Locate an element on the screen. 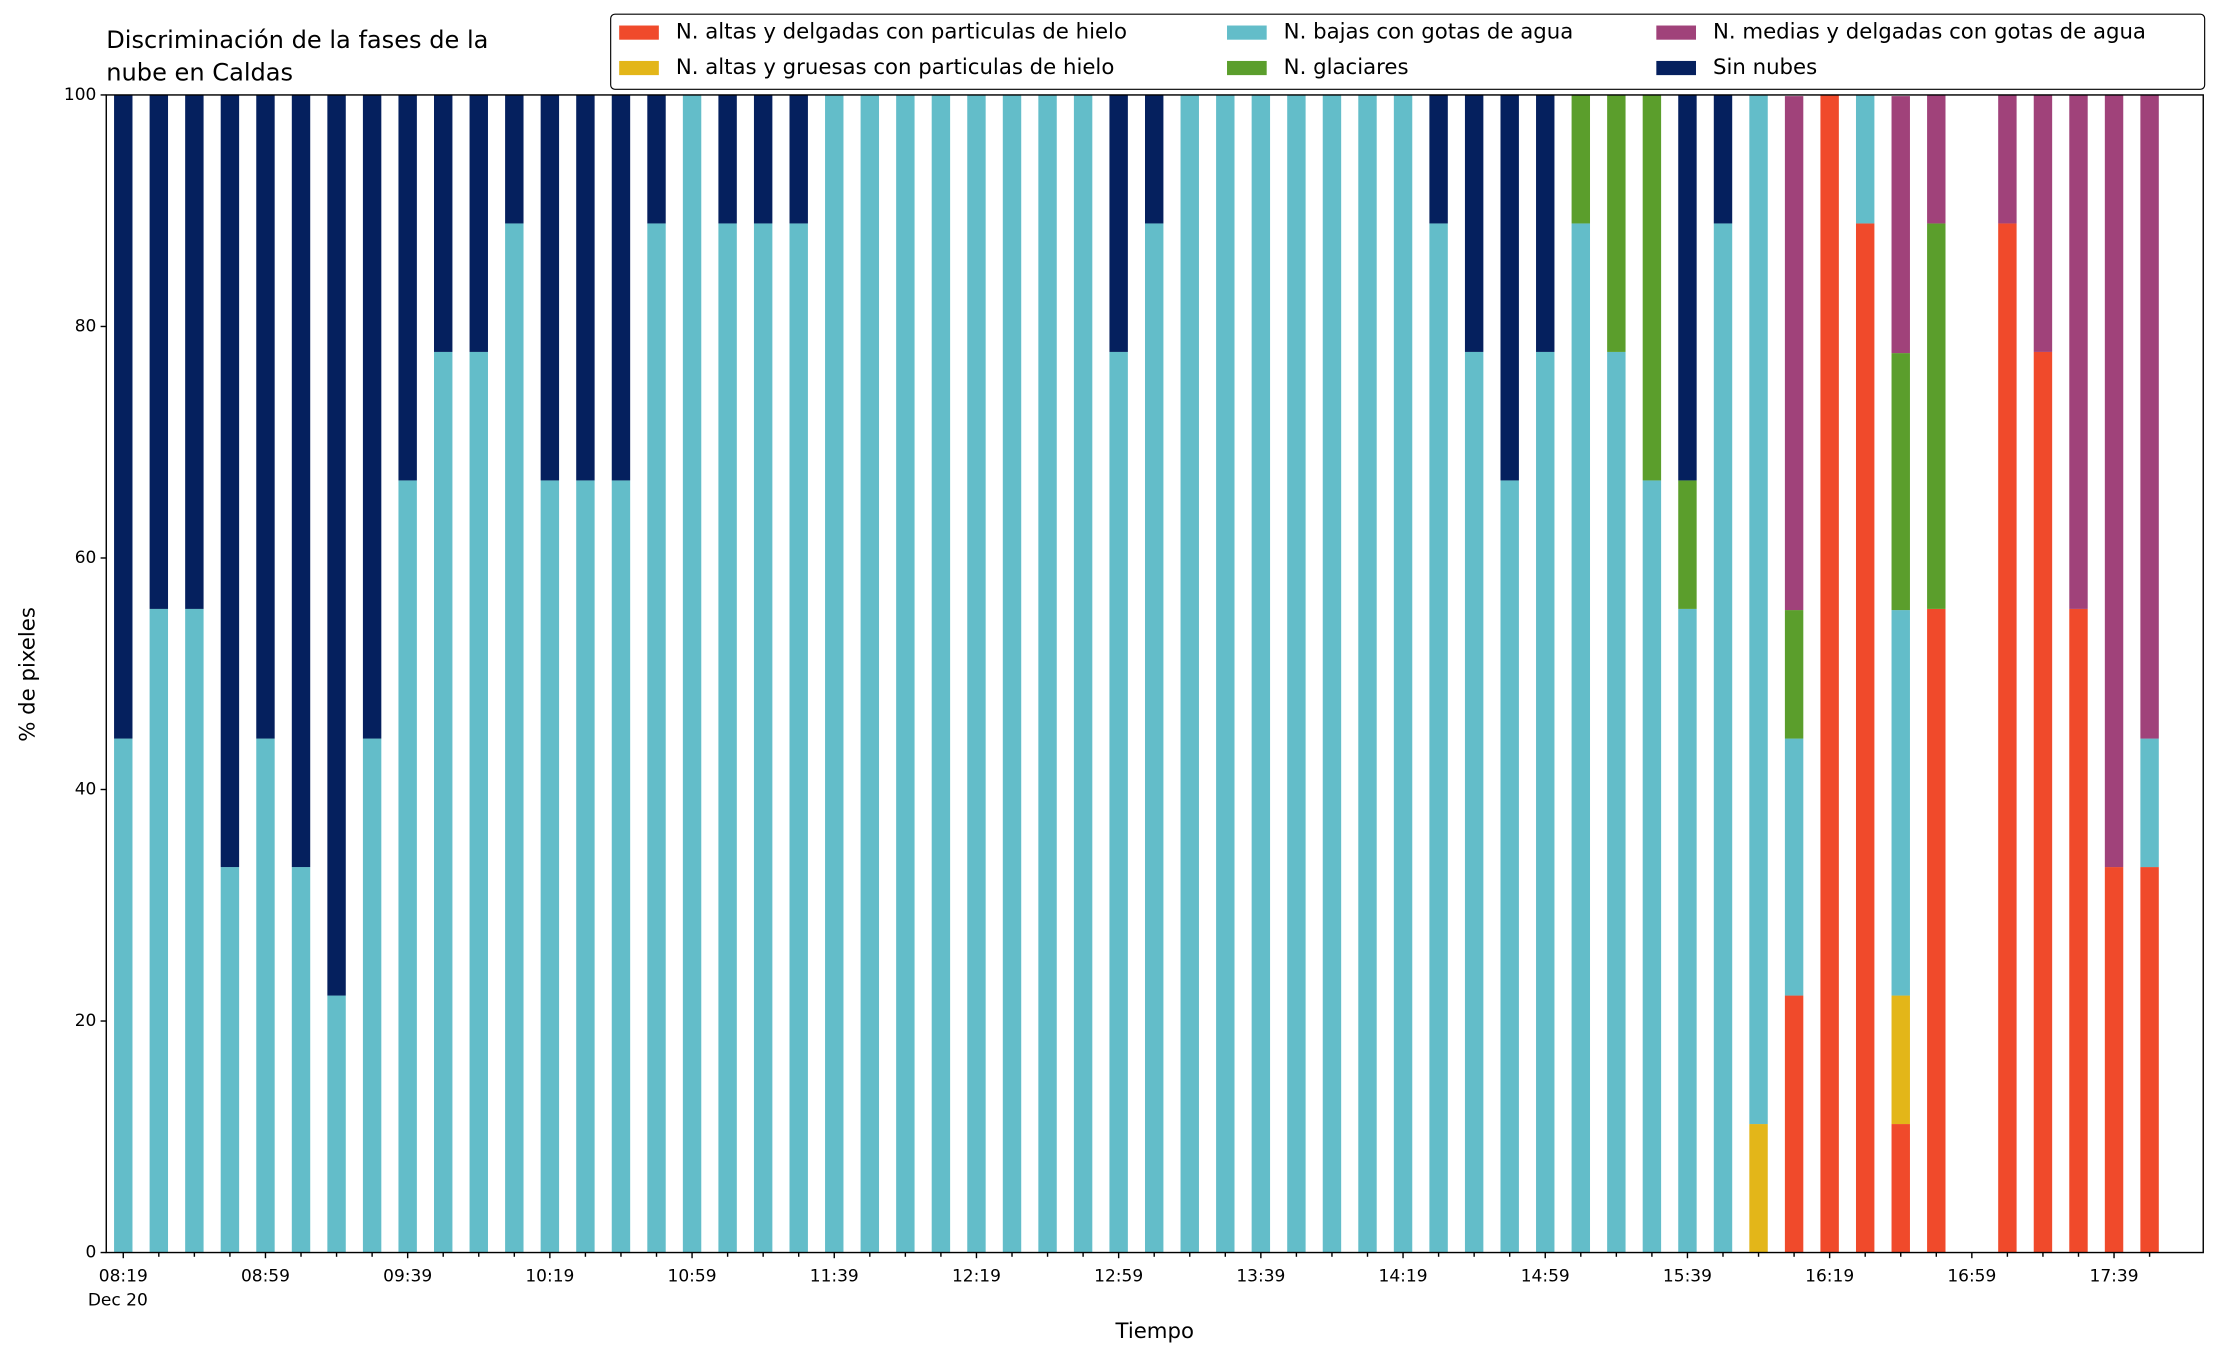 The width and height of the screenshot is (2216, 1355). legend-label: Sin nubes is located at coordinates (1765, 67).